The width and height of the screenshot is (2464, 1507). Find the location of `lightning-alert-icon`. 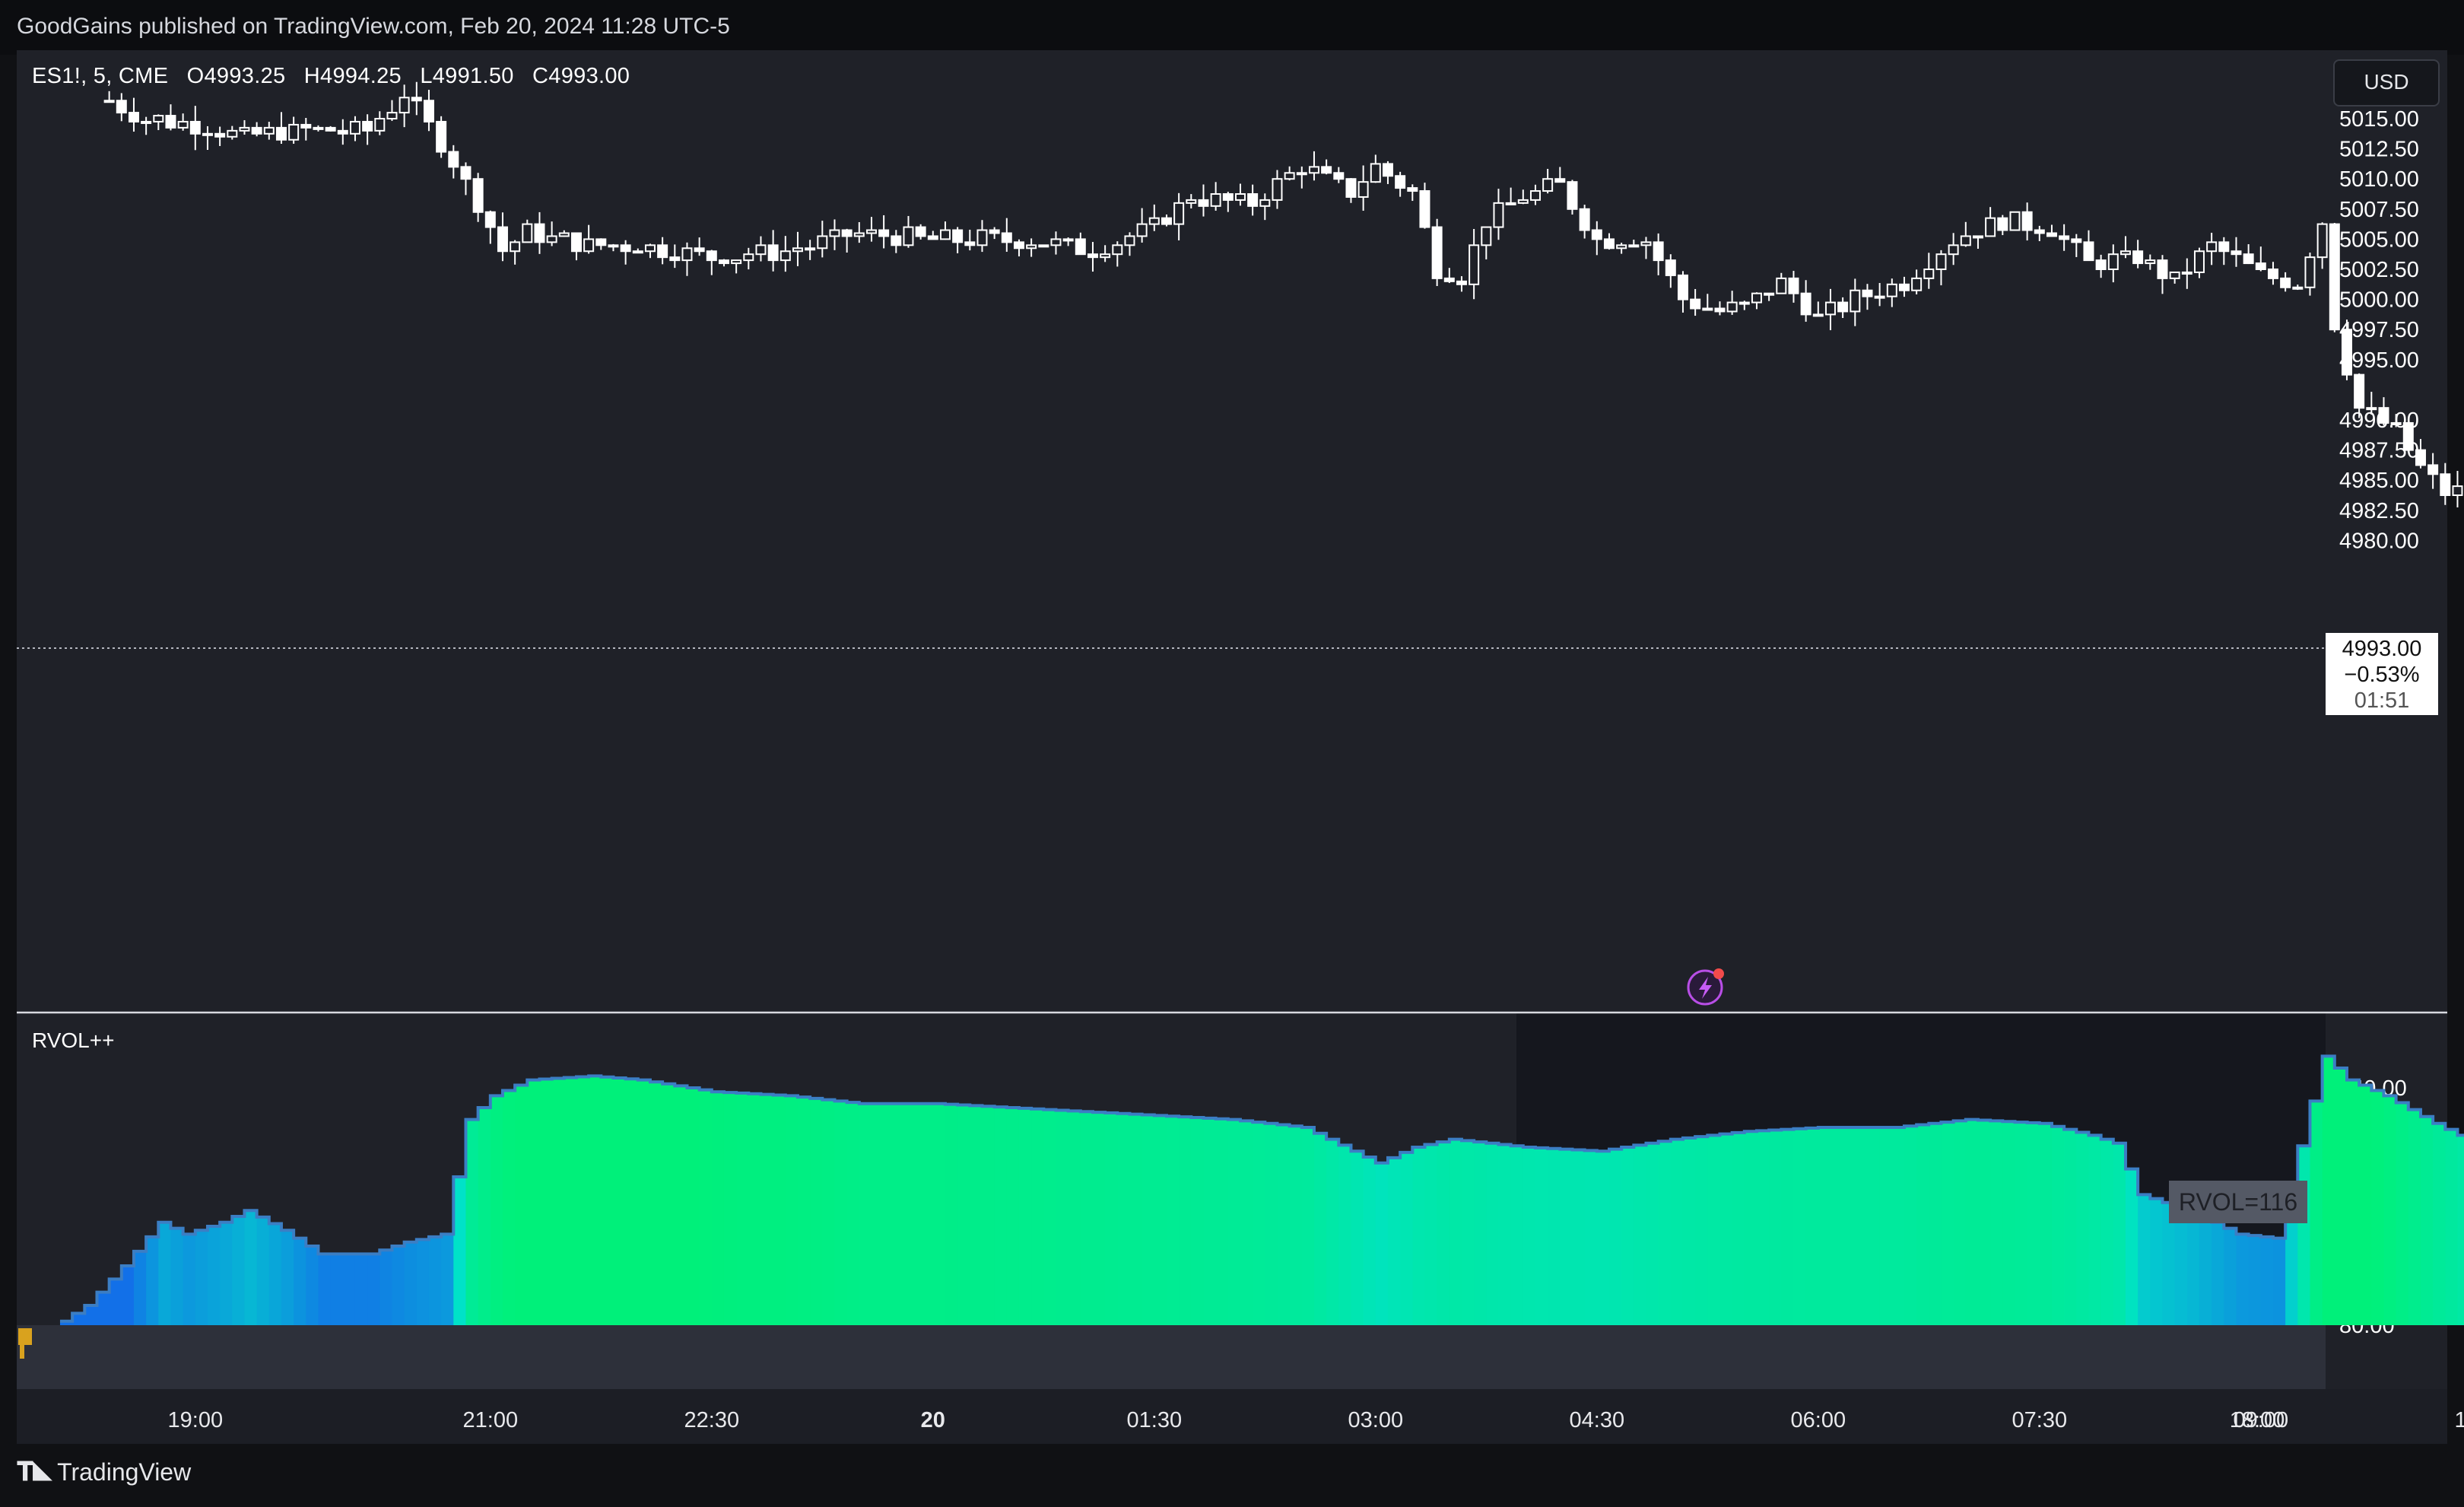

lightning-alert-icon is located at coordinates (1705, 987).